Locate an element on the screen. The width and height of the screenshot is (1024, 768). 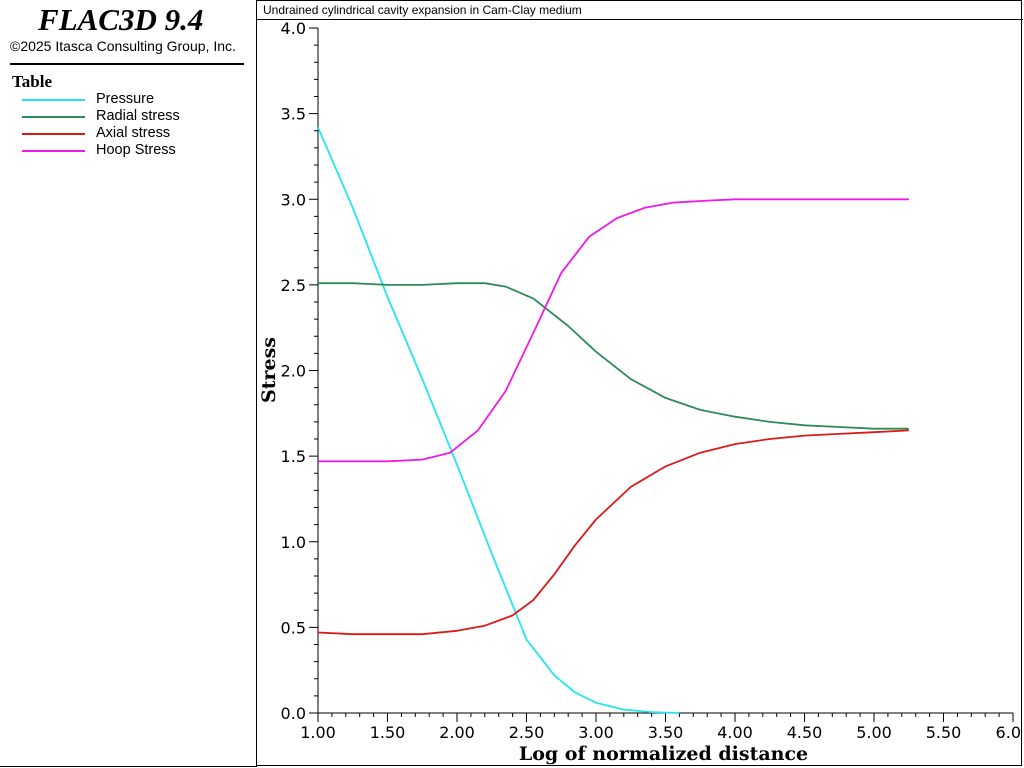
legend-swatch-radial-stress is located at coordinates (53, 117).